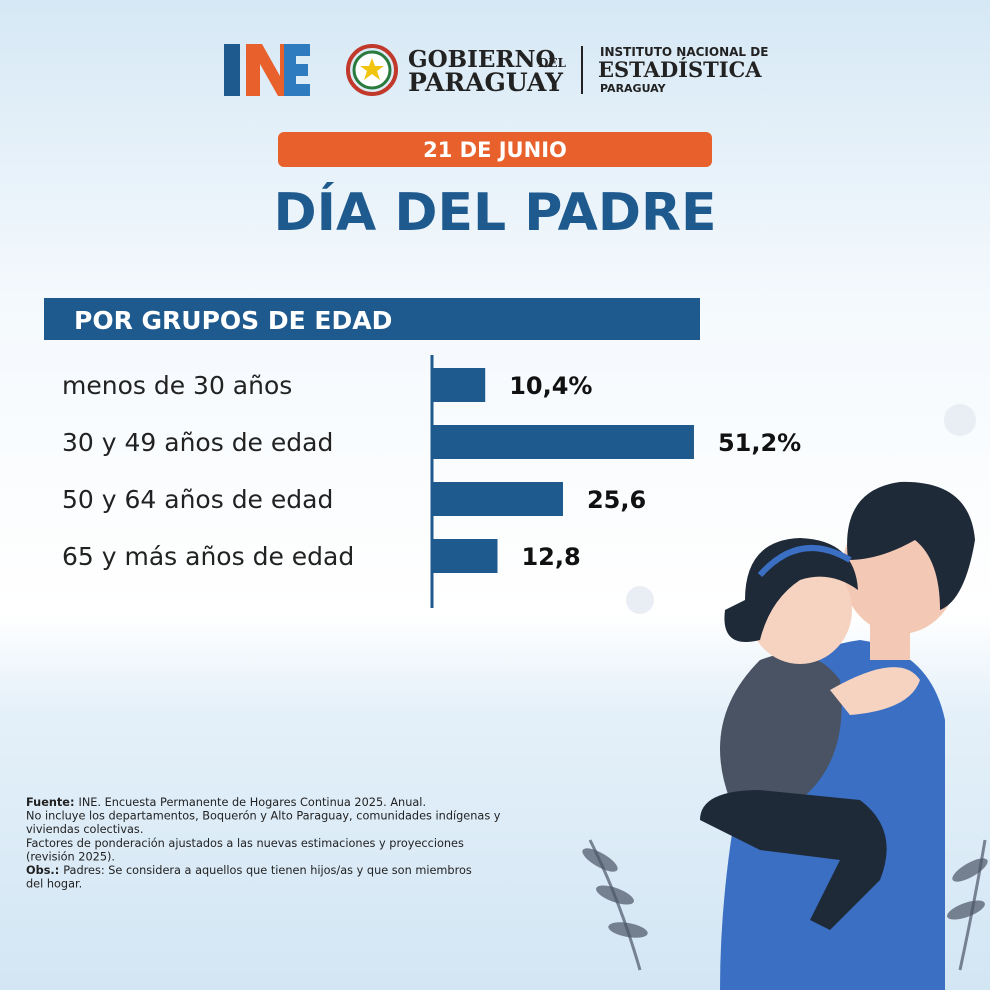 The image size is (990, 990). Describe the element at coordinates (616, 500) in the screenshot. I see `value-label: 25,6` at that location.